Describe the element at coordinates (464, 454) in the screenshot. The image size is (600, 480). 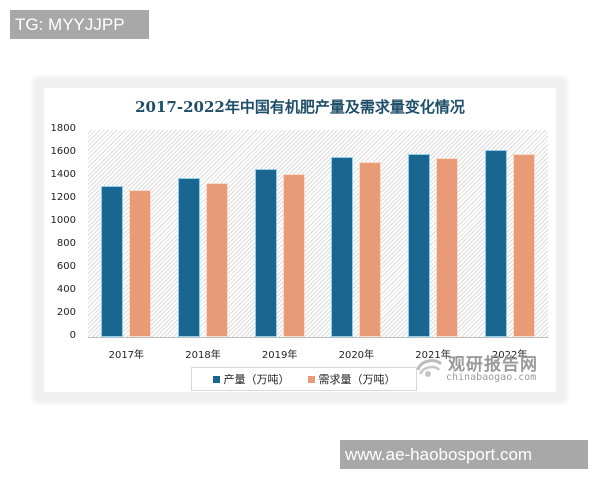
I see `watermark-bottom: www.ae-haobosport.com` at that location.